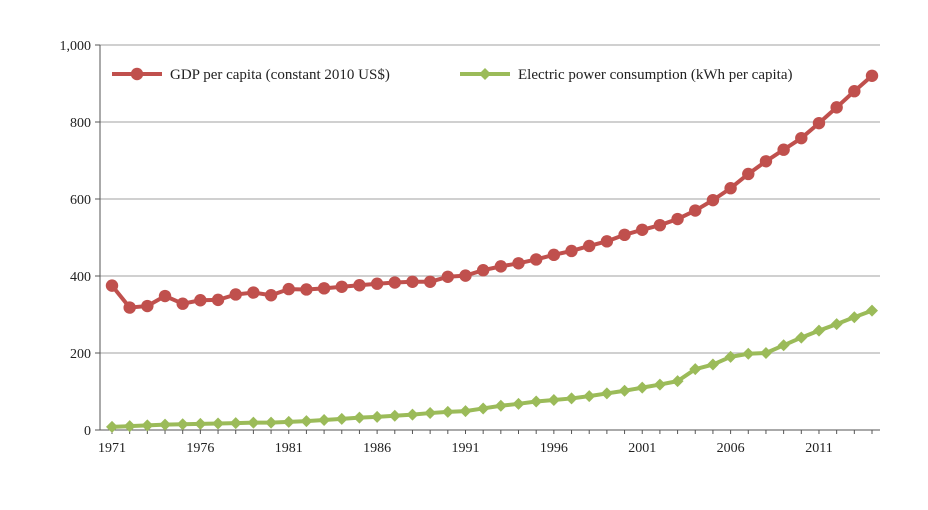 Image resolution: width=928 pixels, height=510 pixels. I want to click on x-axis-ticks: 1971 1976 1981 1986 1991 1996 2001 2006 2011, so click(485, 443).